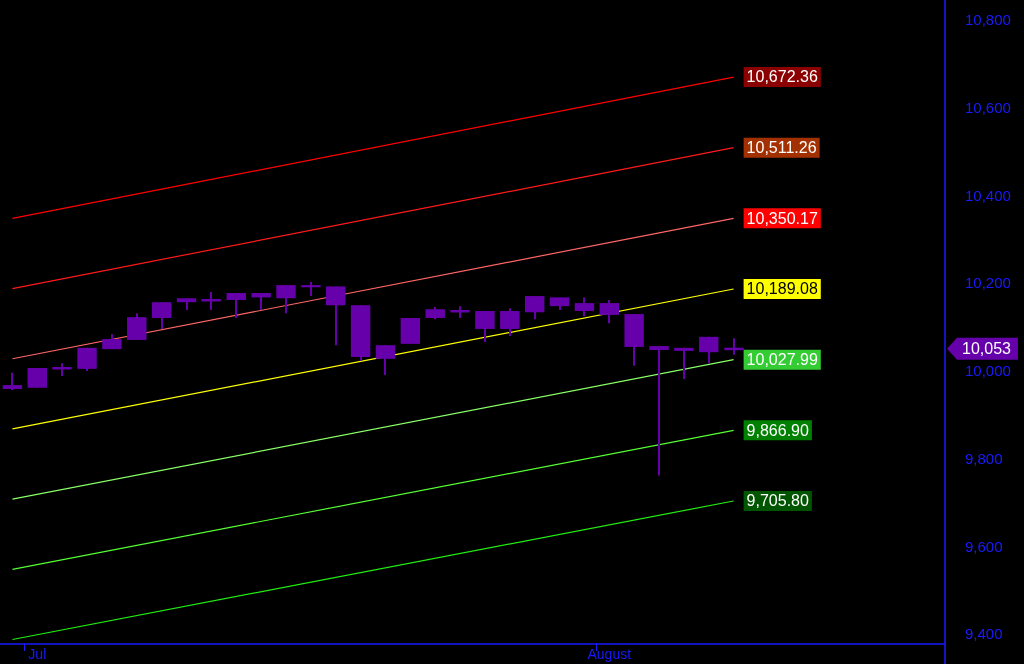 This screenshot has height=664, width=1024. Describe the element at coordinates (984, 546) in the screenshot. I see `y-tick-label: 9,600` at that location.